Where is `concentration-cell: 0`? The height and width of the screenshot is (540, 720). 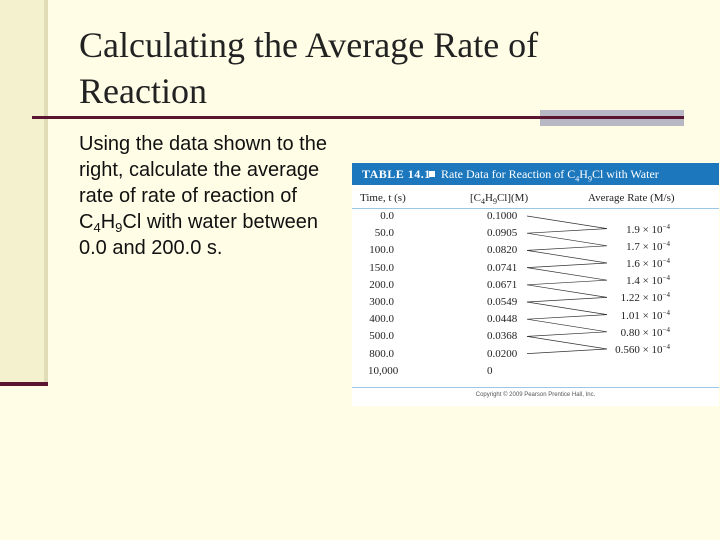
concentration-cell: 0 is located at coordinates (490, 370).